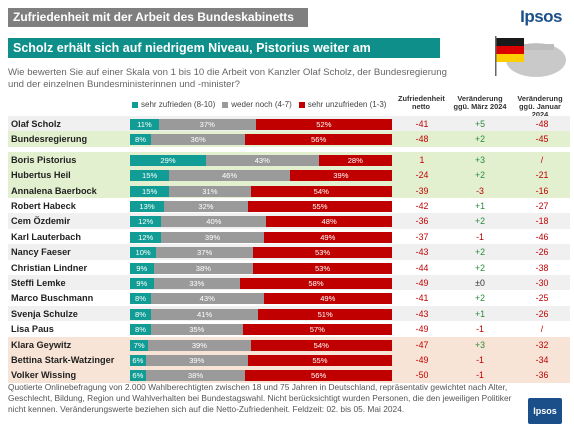 The image size is (574, 431). What do you see at coordinates (542, 252) in the screenshot?
I see `change-january-value: -26` at bounding box center [542, 252].